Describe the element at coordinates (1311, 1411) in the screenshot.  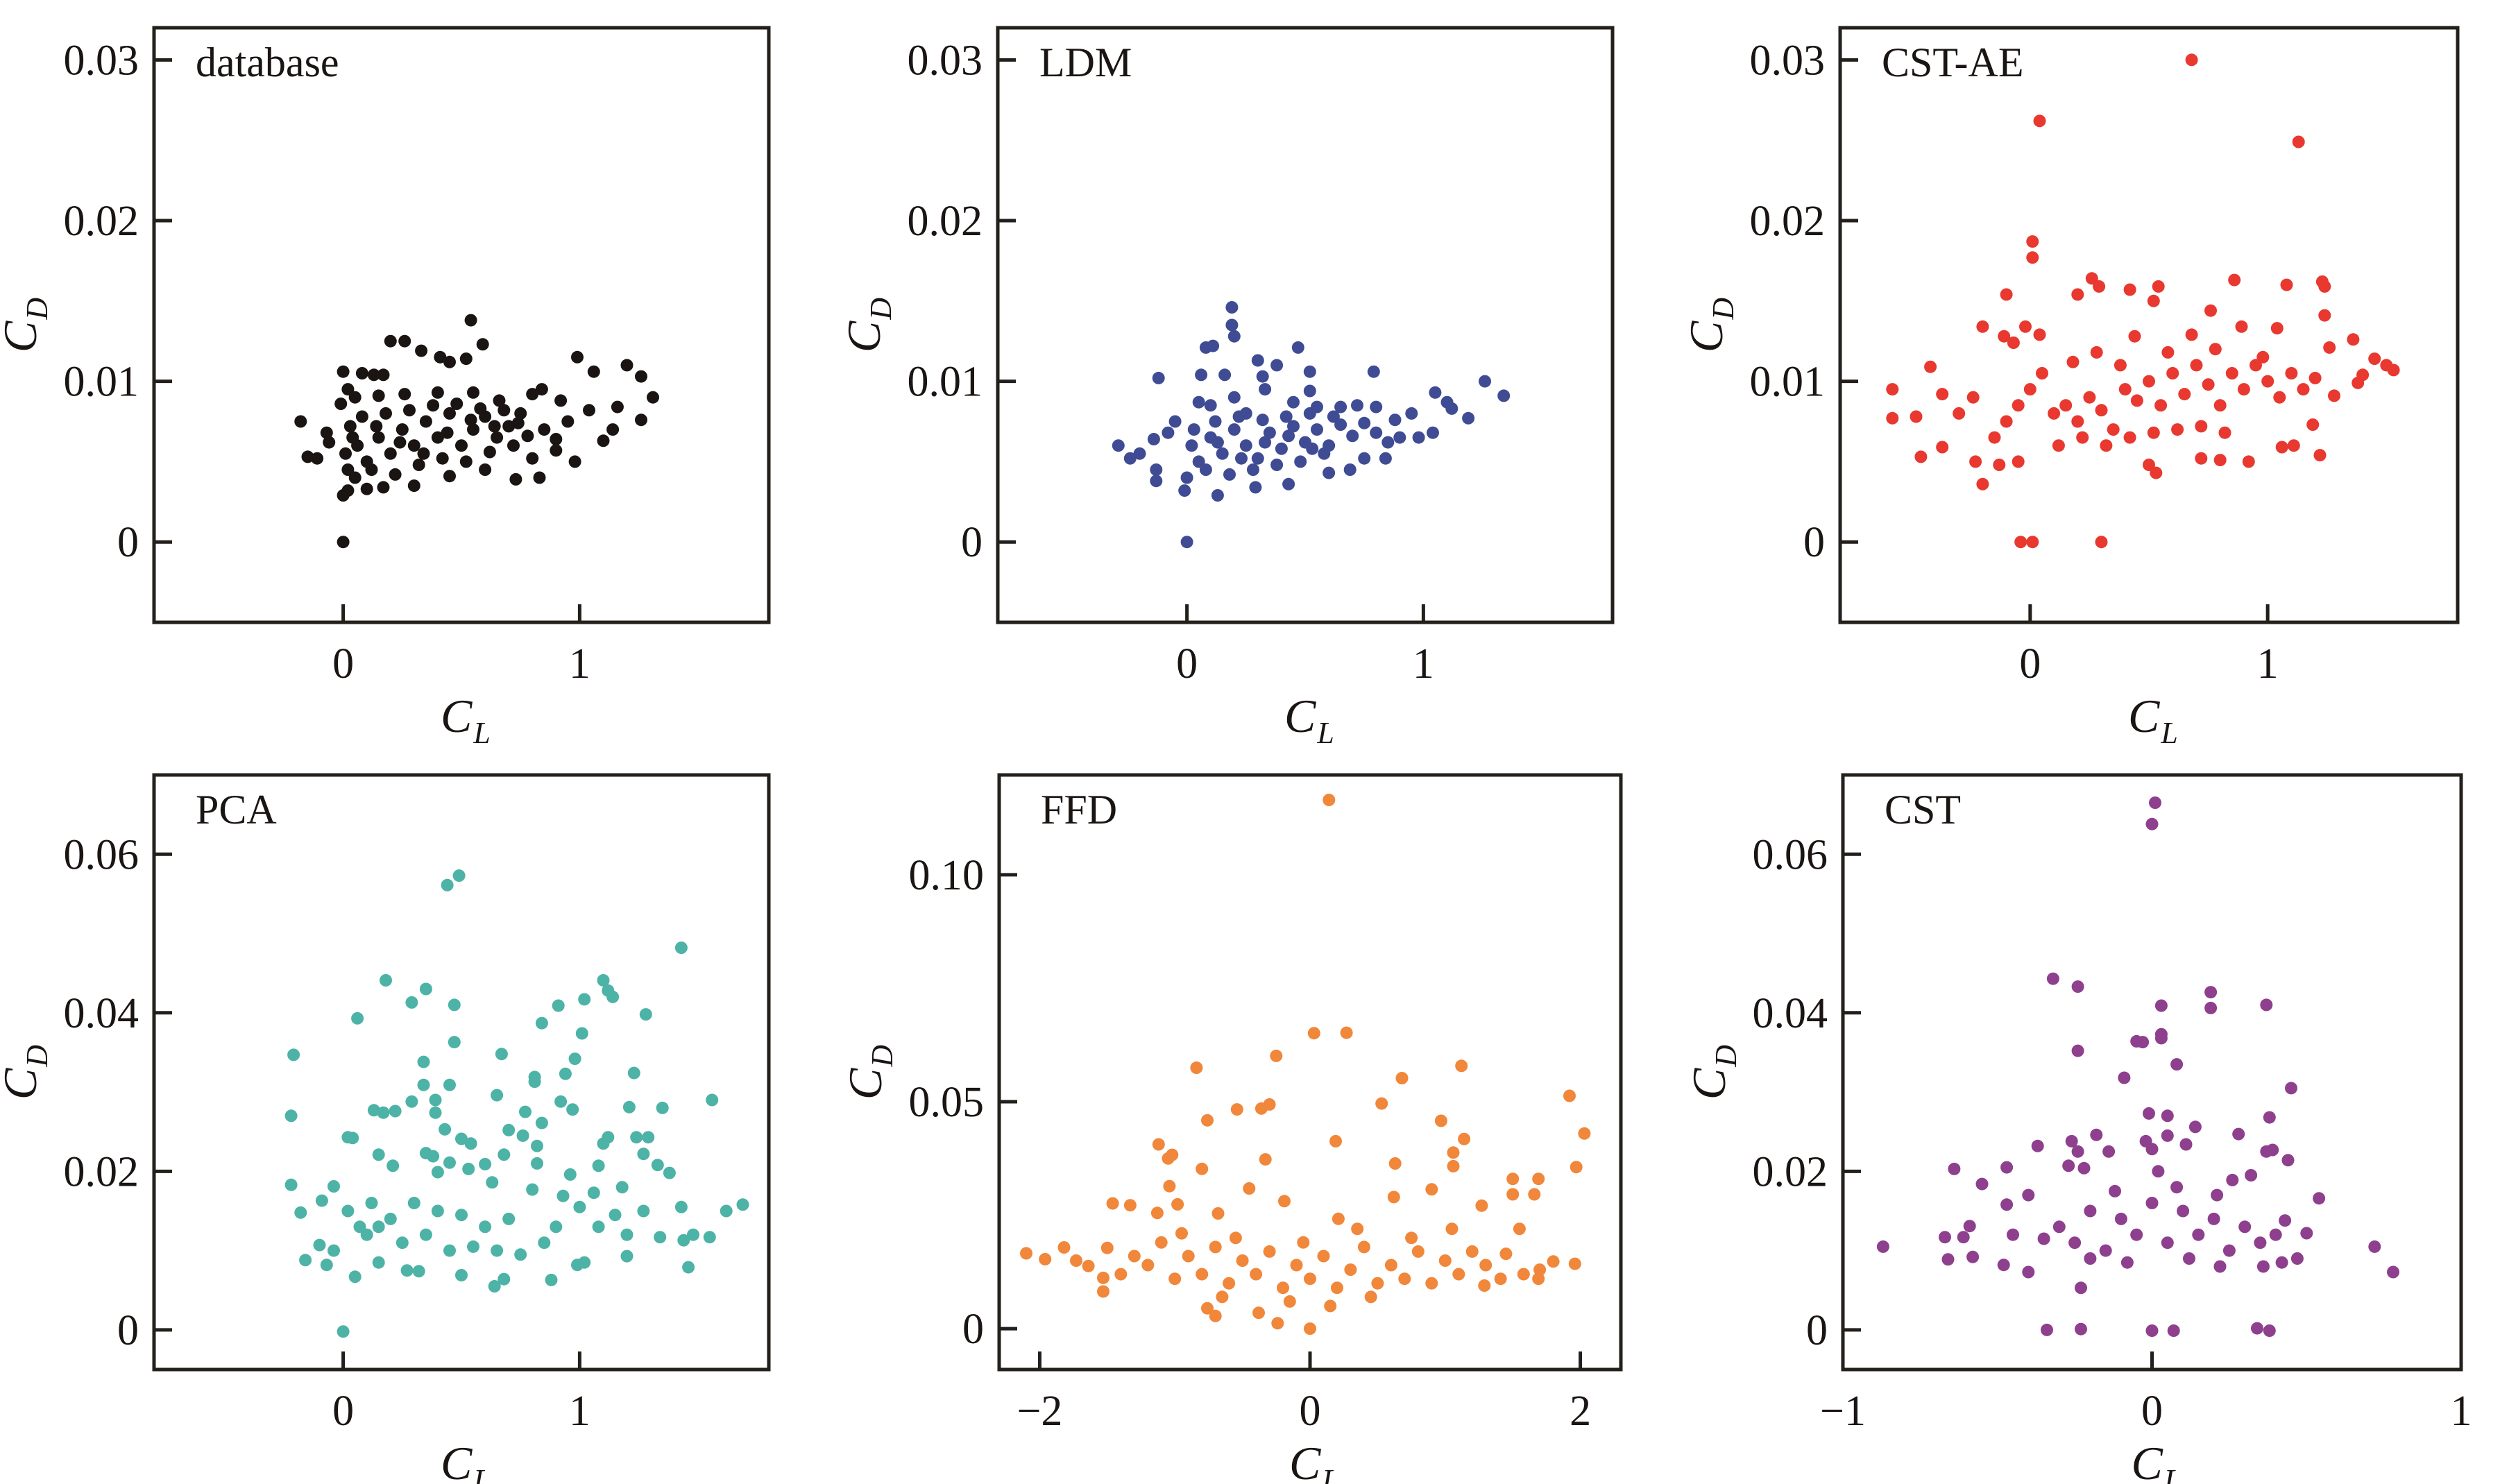
I see `x-tick-label: 0` at that location.